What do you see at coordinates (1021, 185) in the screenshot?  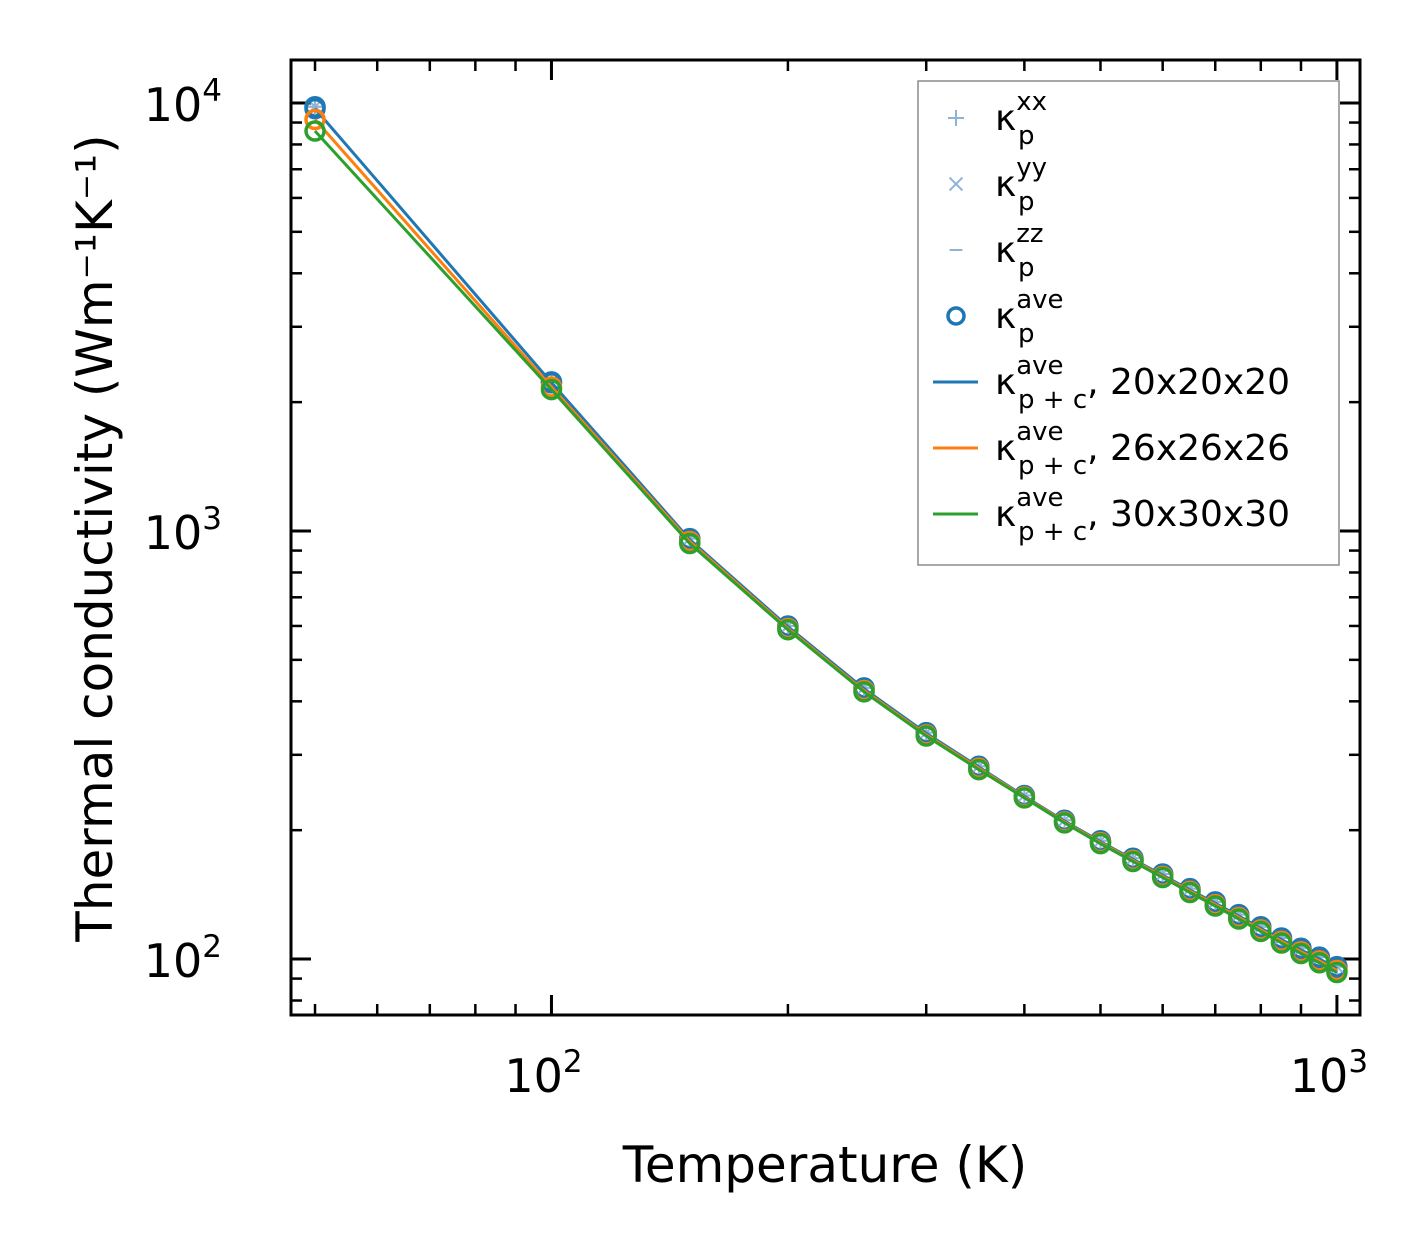 I see `legend-label: κyy p` at bounding box center [1021, 185].